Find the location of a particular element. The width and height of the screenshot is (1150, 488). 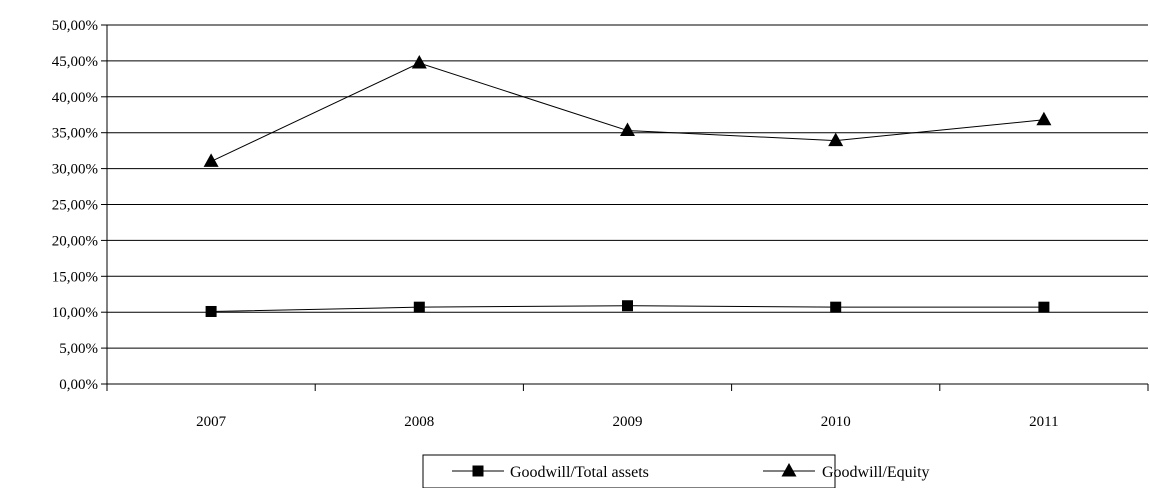

legend-label: Goodwill/Total assets is located at coordinates (579, 472).